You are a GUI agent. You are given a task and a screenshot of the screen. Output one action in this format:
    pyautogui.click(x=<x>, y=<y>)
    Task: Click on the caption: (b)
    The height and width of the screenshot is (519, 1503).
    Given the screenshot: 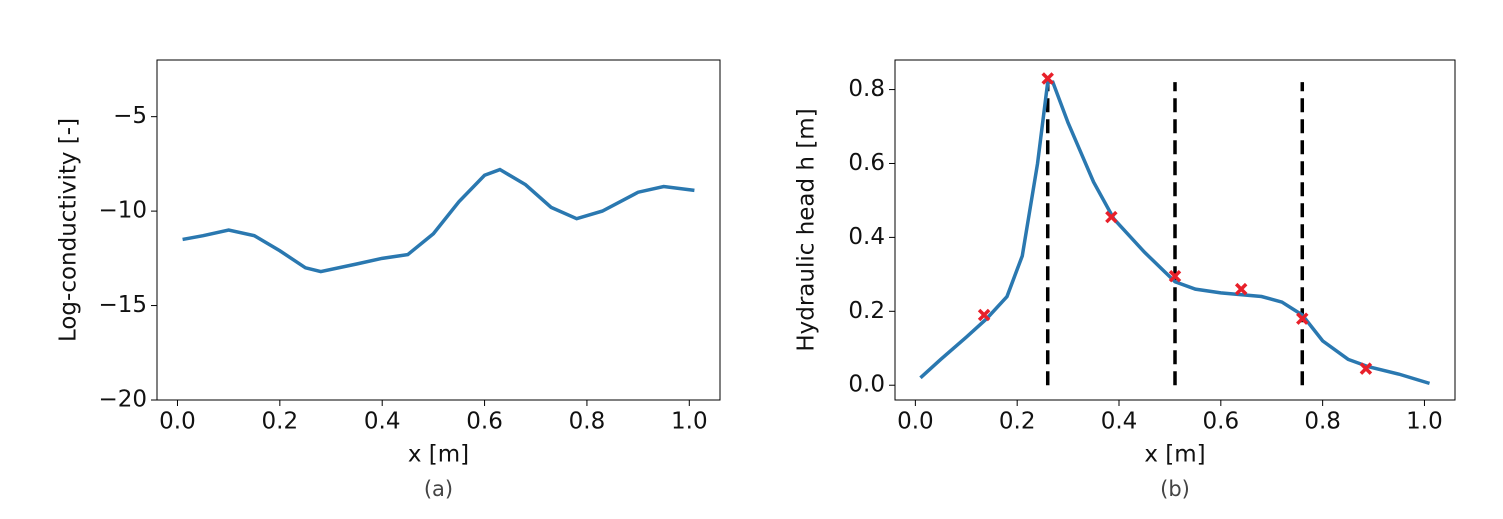 What is the action you would take?
    pyautogui.click(x=1175, y=489)
    